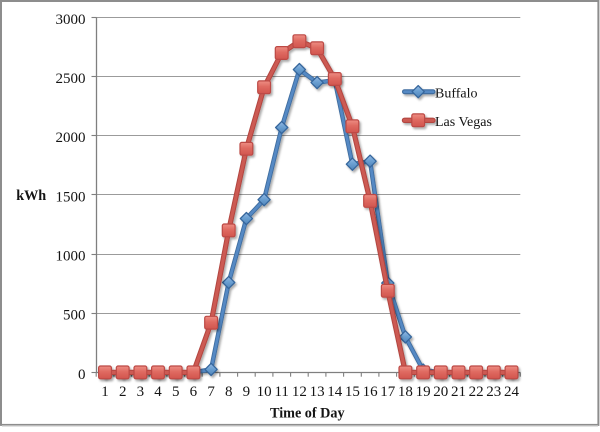 The image size is (600, 432). Describe the element at coordinates (512, 392) in the screenshot. I see `svg-text: 24` at that location.